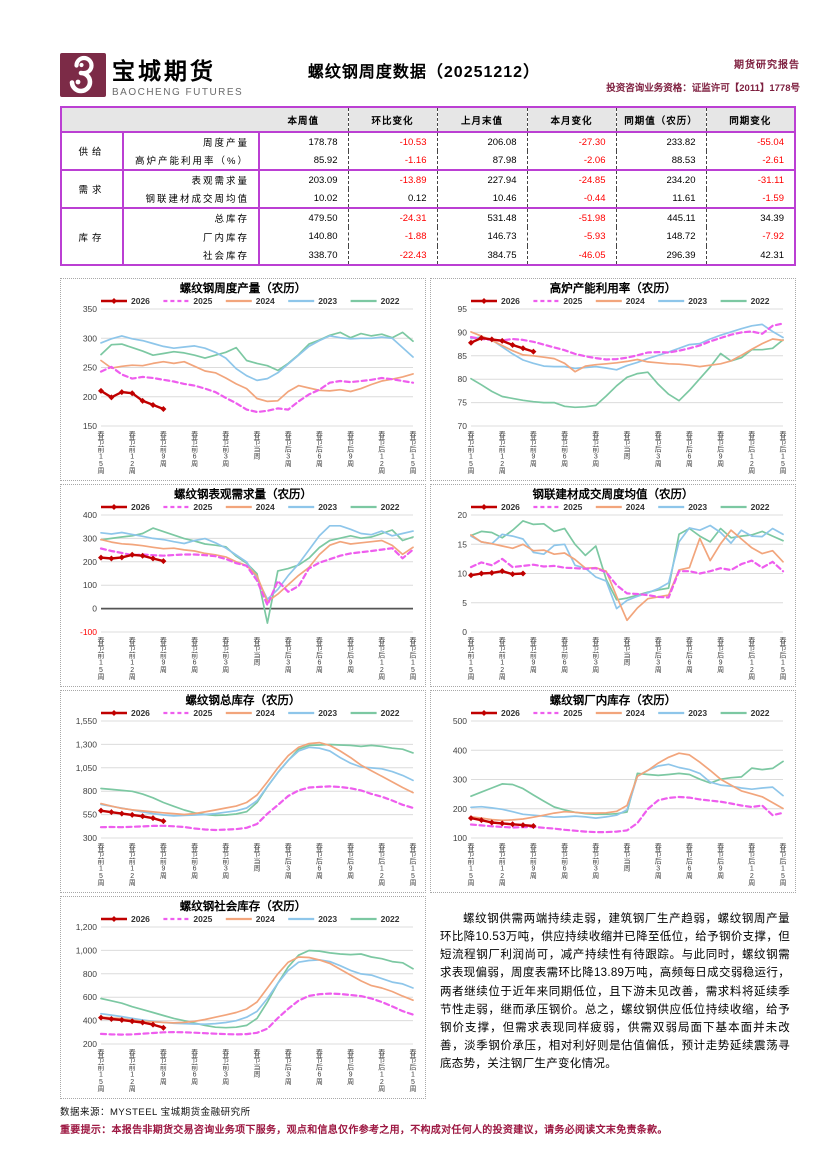  What do you see at coordinates (170, 75) in the screenshot?
I see `logo: 宝城期货 BAOCHENG FUTURES` at bounding box center [170, 75].